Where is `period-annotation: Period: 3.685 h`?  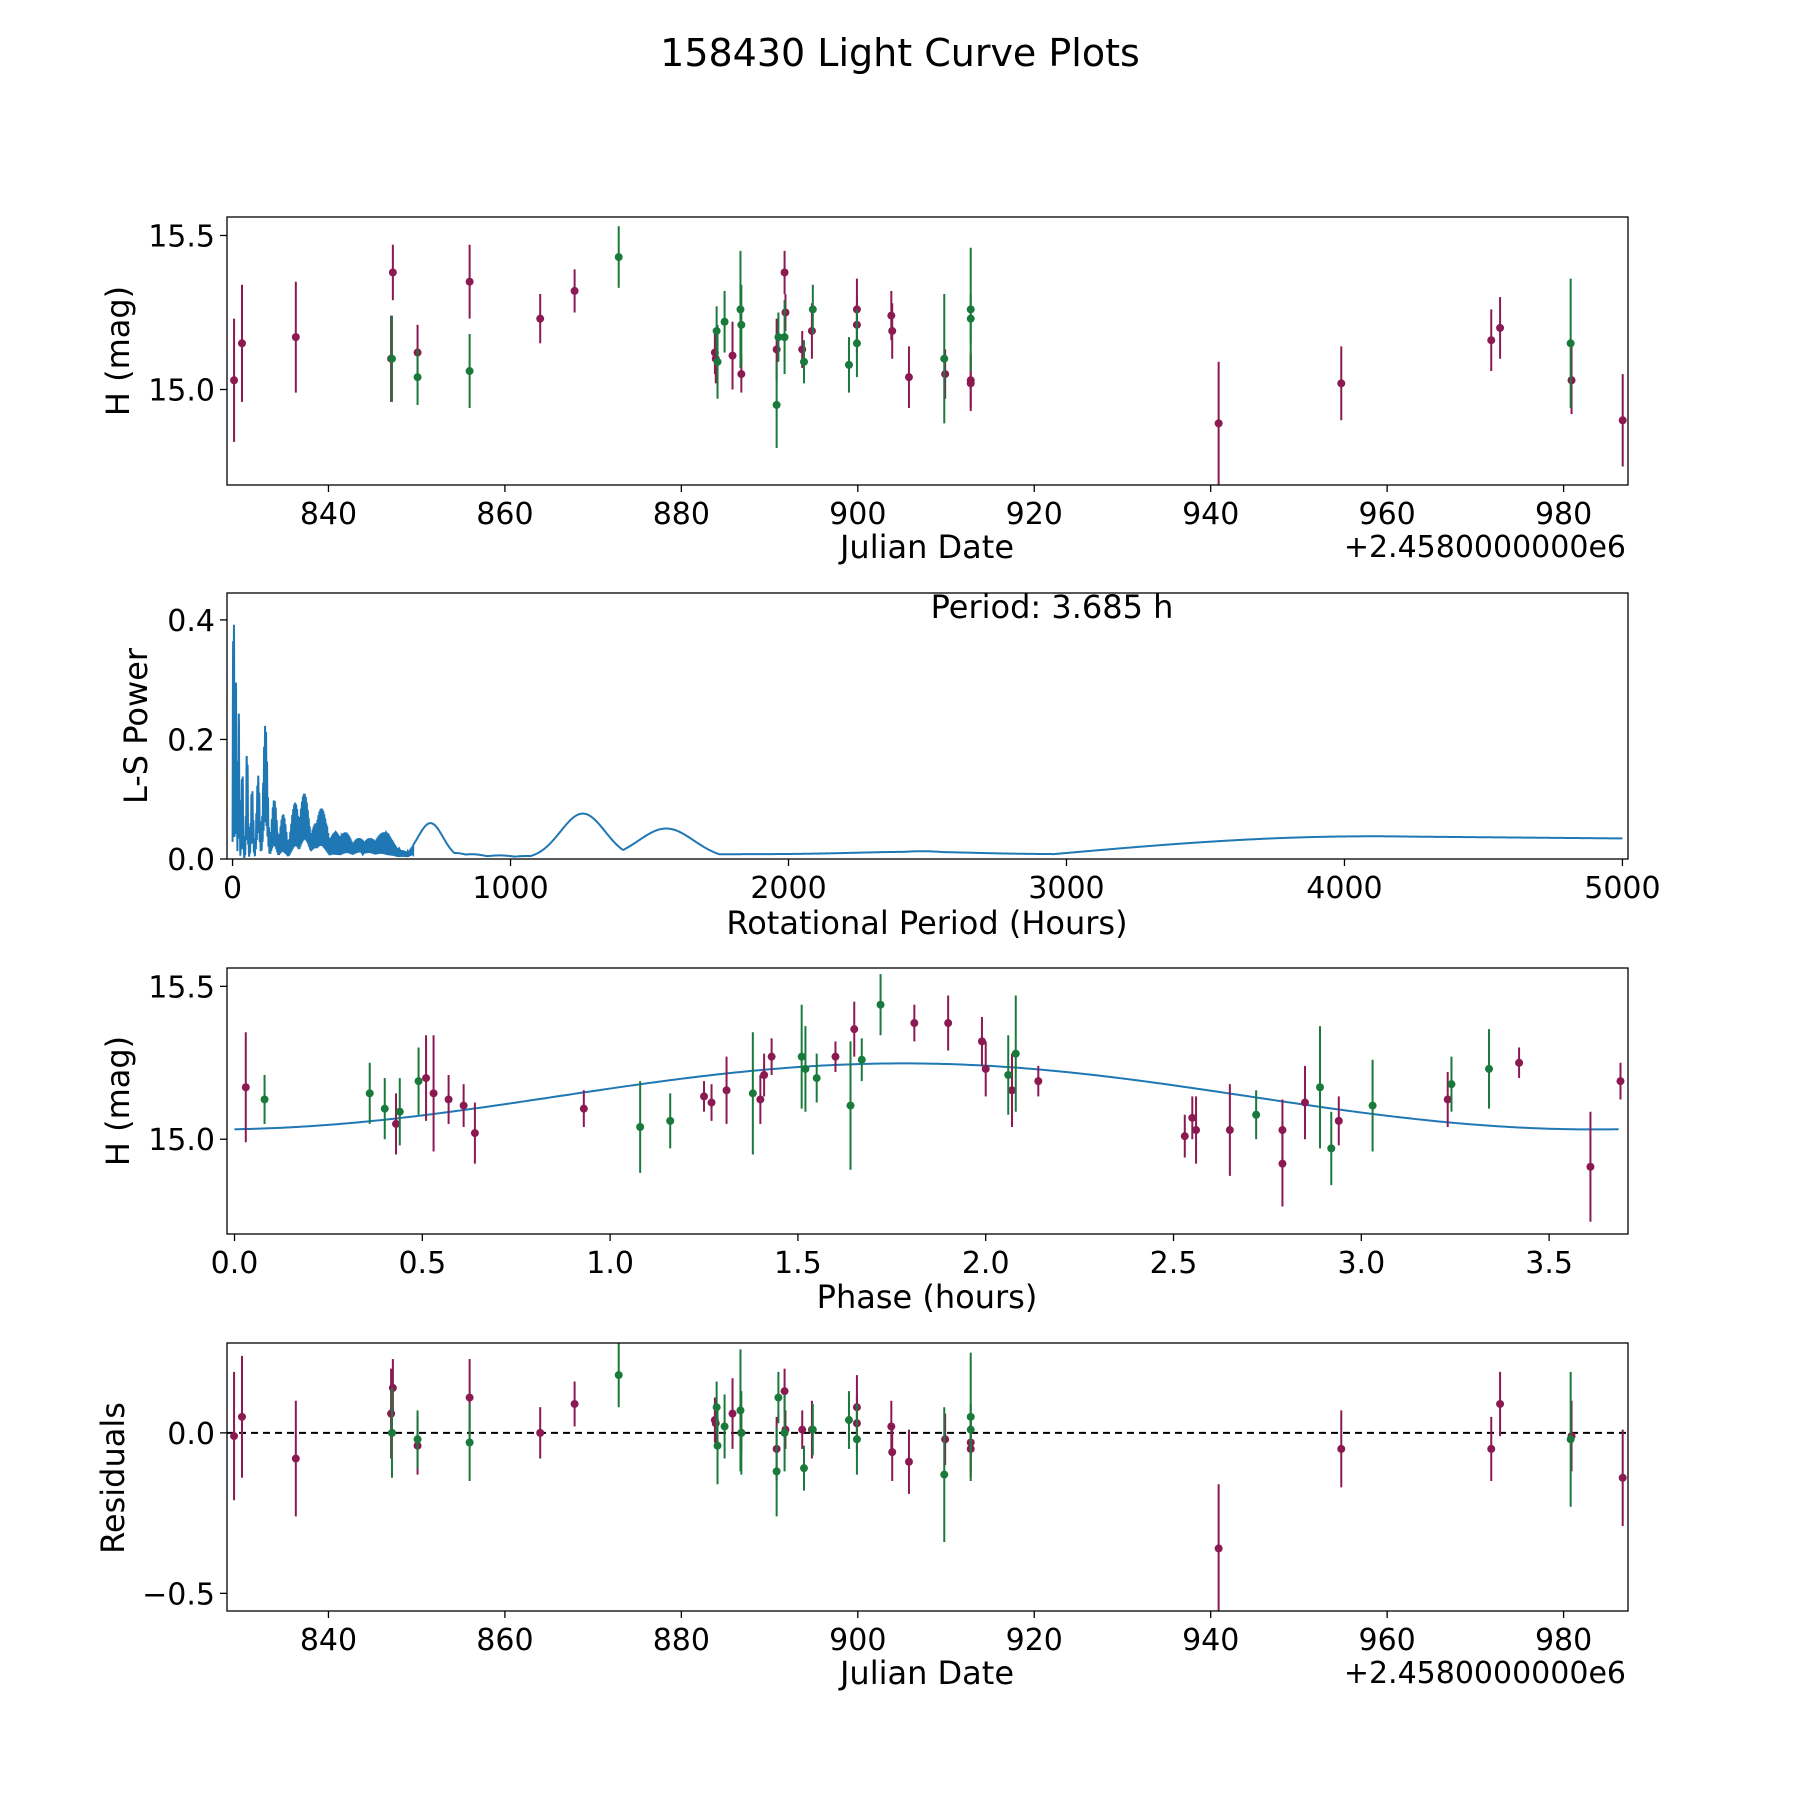 period-annotation: Period: 3.685 h is located at coordinates (1052, 607).